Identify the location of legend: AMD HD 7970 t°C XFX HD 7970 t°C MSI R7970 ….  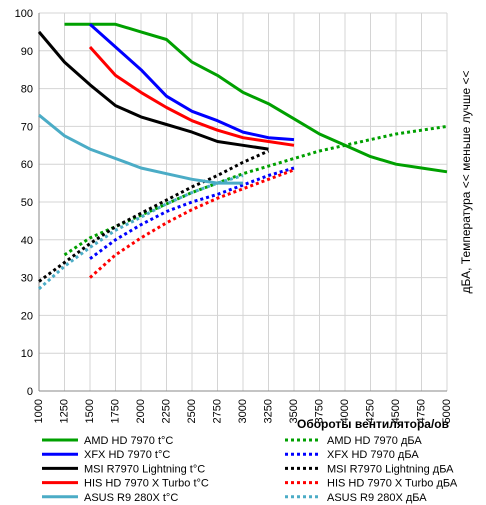
(250, 469).